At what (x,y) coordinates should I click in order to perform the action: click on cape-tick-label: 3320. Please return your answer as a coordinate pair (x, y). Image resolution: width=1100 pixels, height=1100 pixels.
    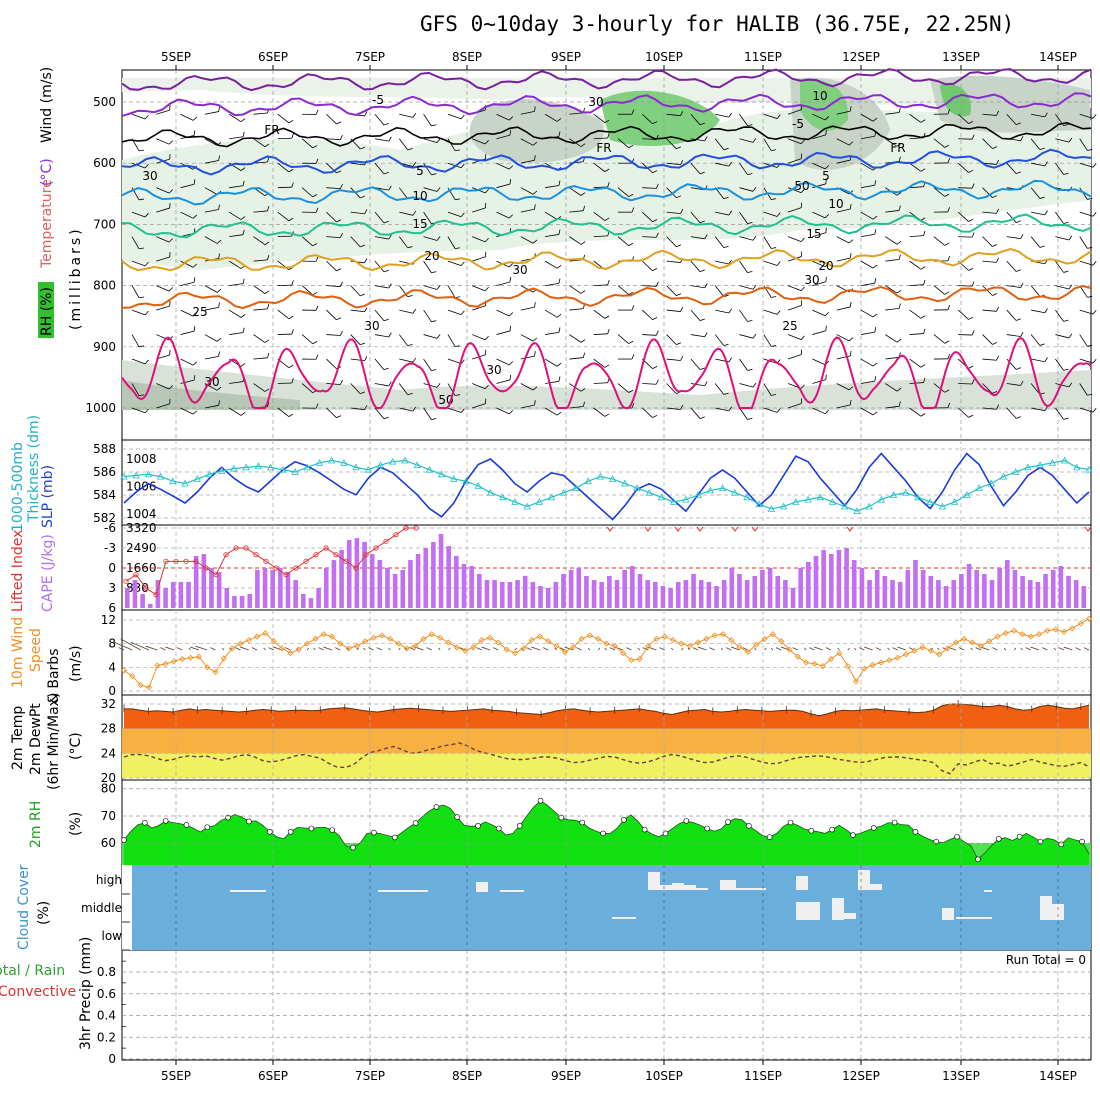
    Looking at the image, I should click on (141, 528).